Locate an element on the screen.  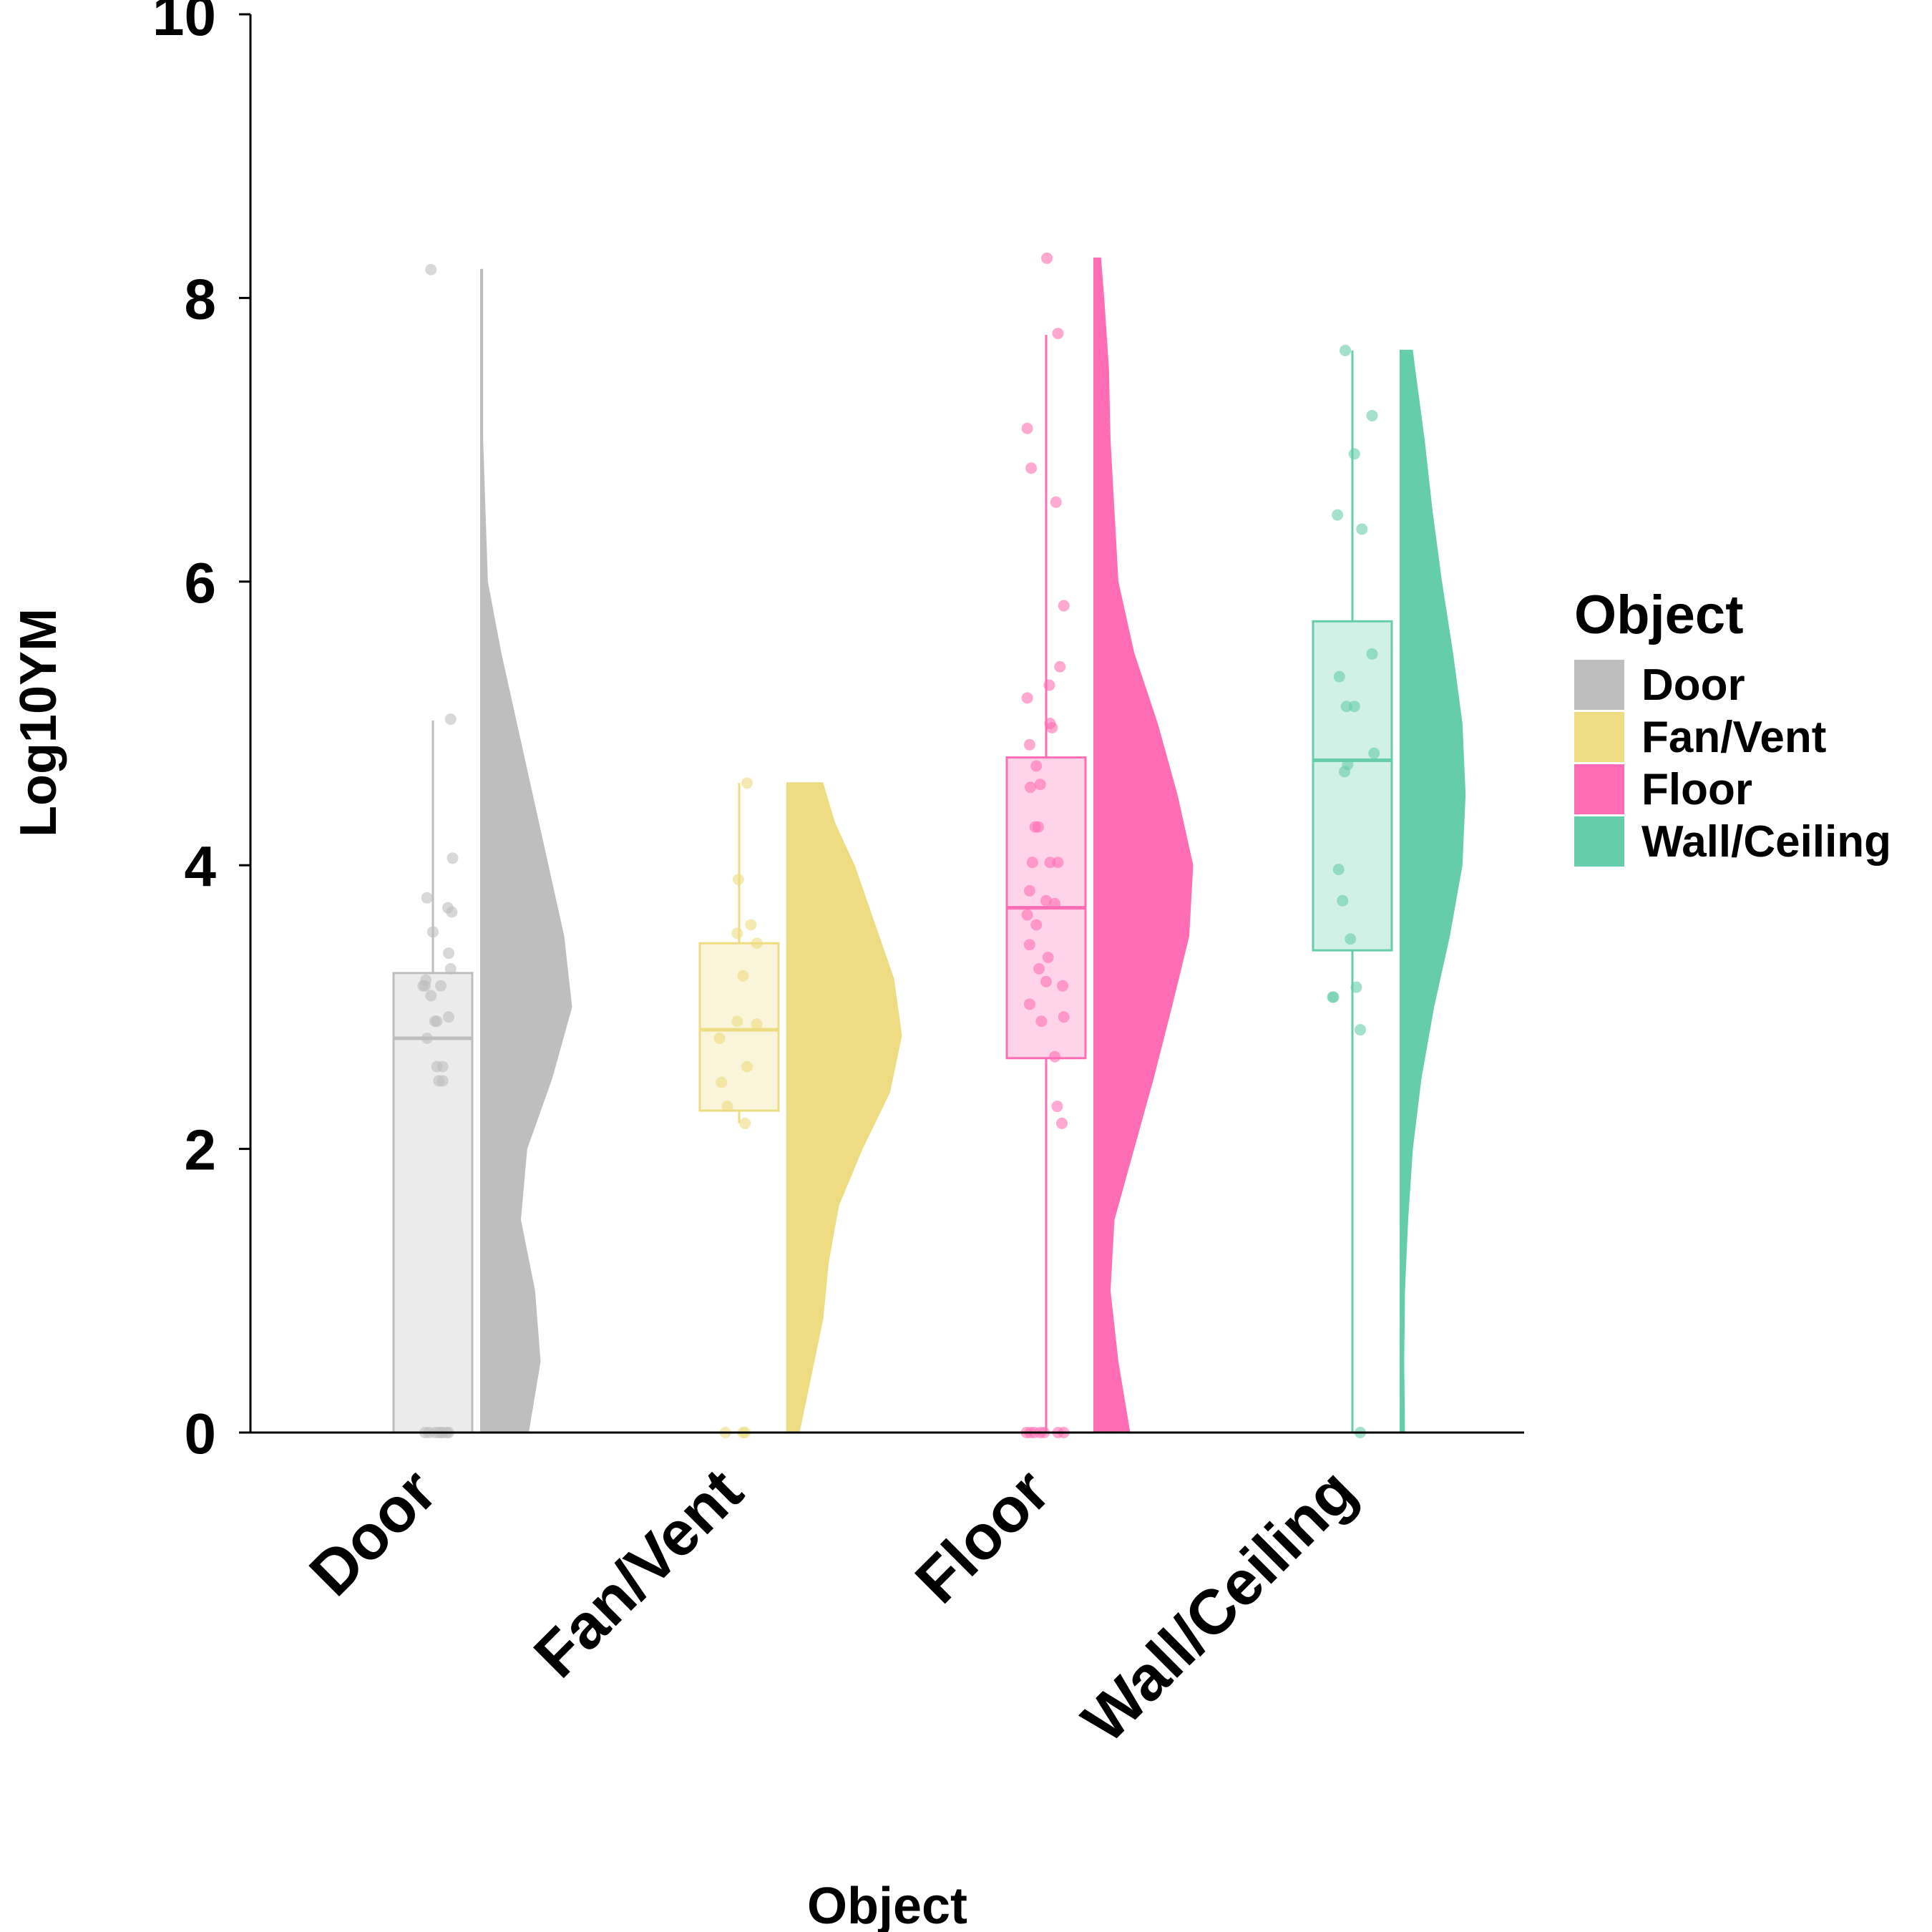
y-tick-label: 0 is located at coordinates (201, 1433).